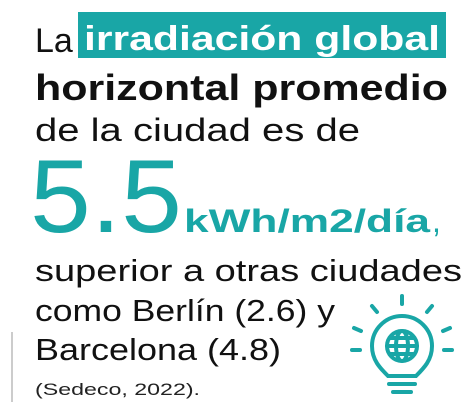 The image size is (475, 413). I want to click on comma: ,, so click(436, 221).